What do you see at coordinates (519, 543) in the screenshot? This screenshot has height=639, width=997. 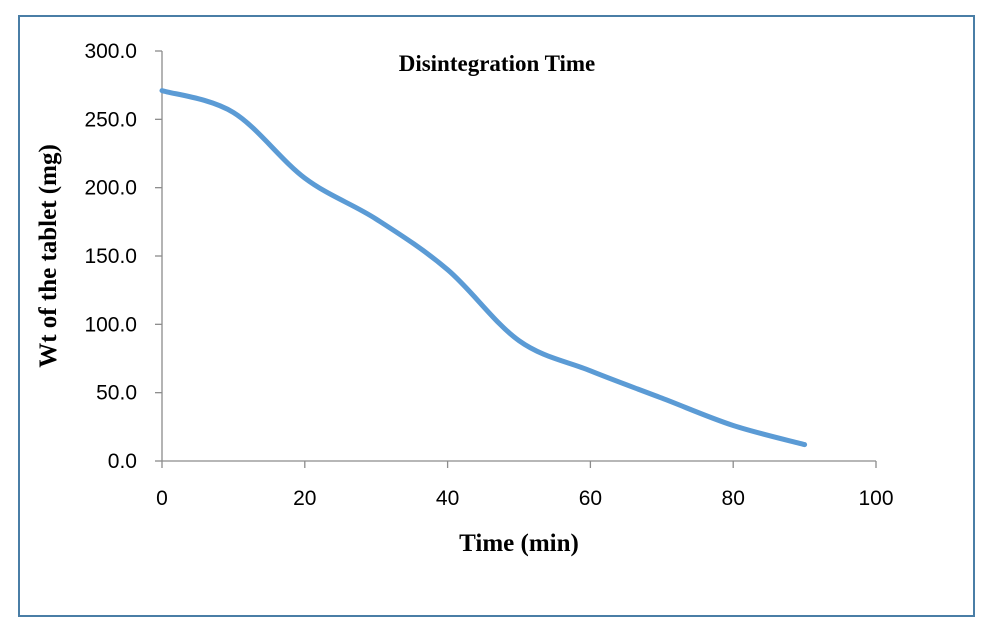 I see `x-axis-title: Time (min)` at bounding box center [519, 543].